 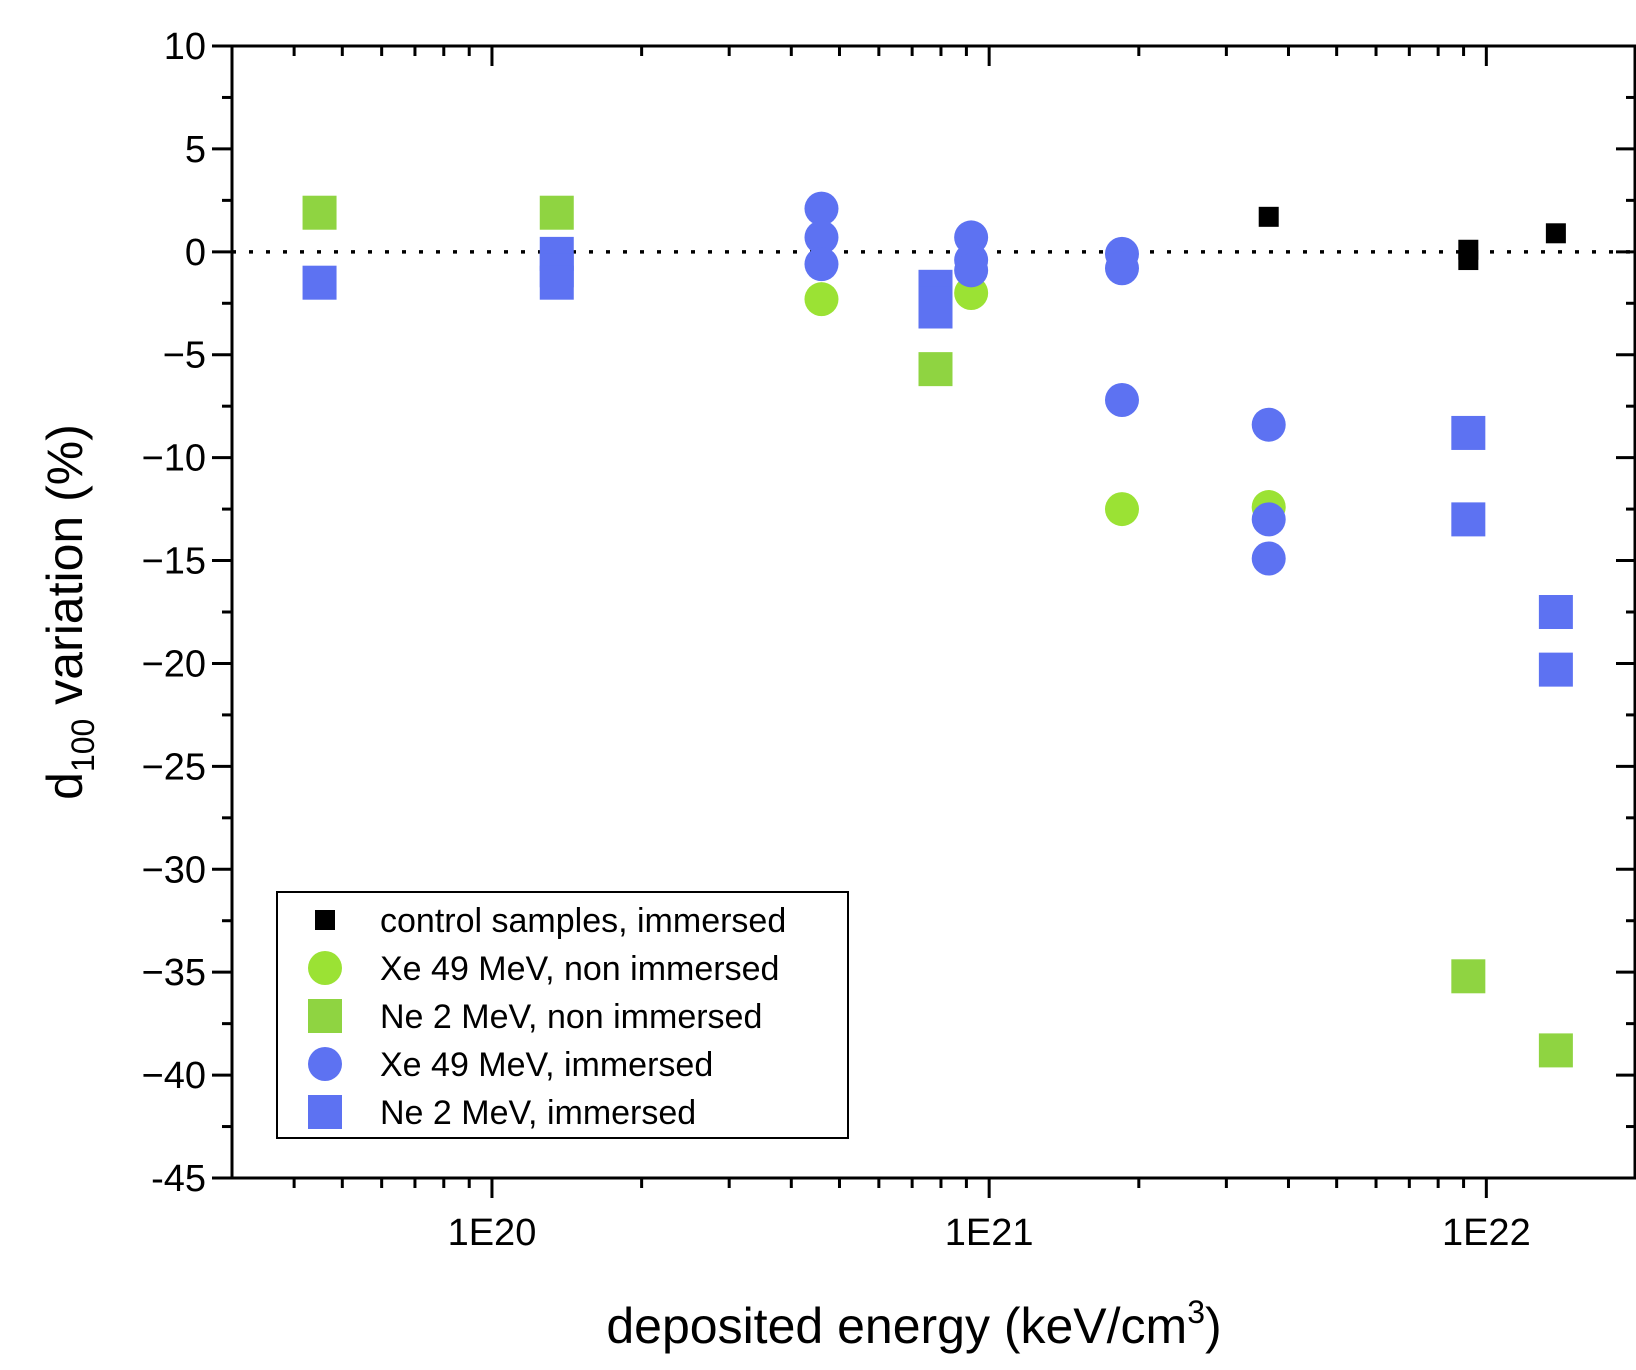 I want to click on x-axis-title: deposited energy (keV/cm3), so click(x=913, y=1324).